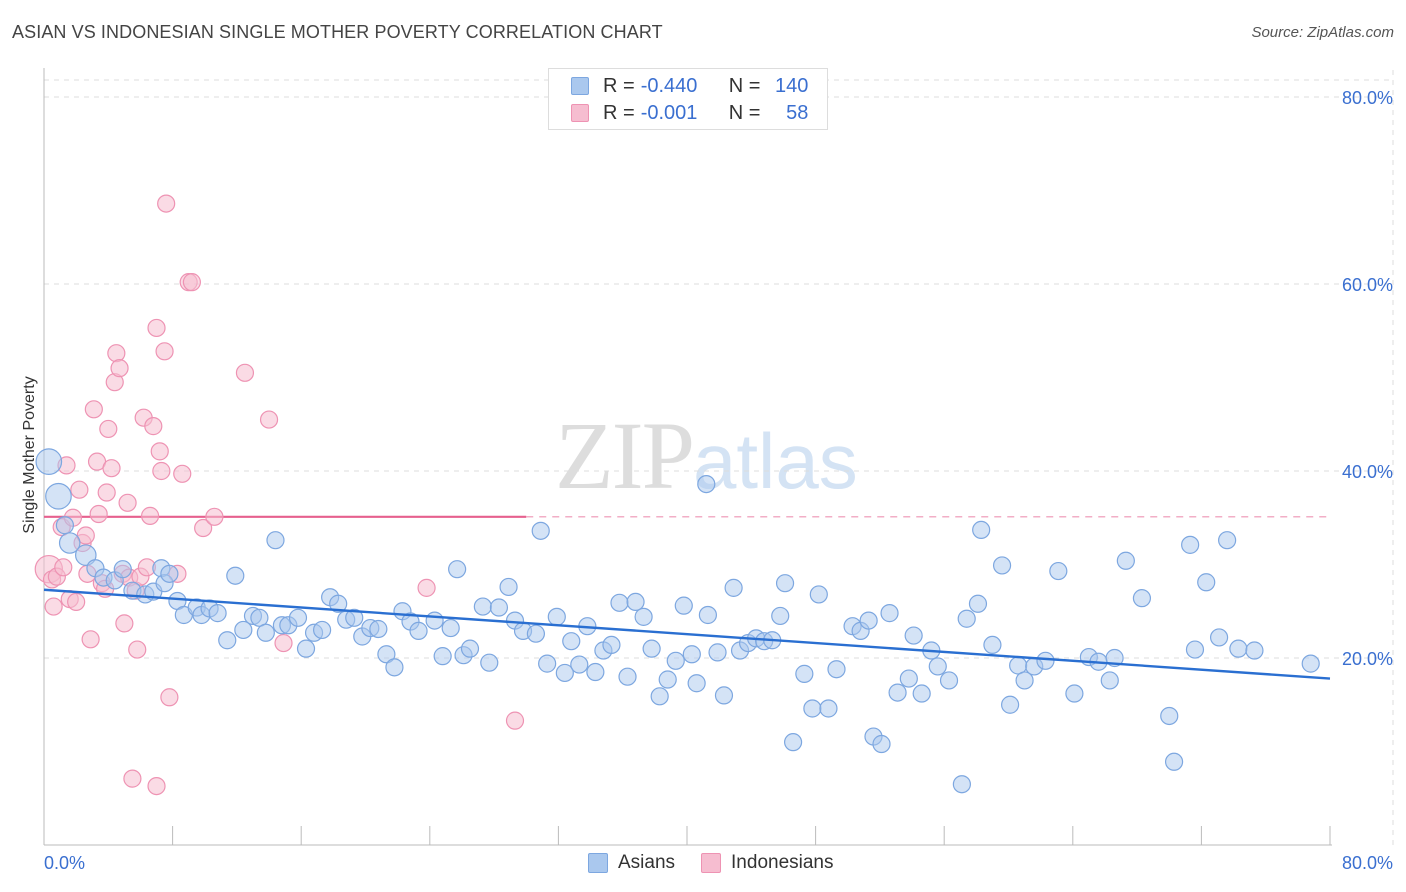  I want to click on asians-trend, so click(687, 634).